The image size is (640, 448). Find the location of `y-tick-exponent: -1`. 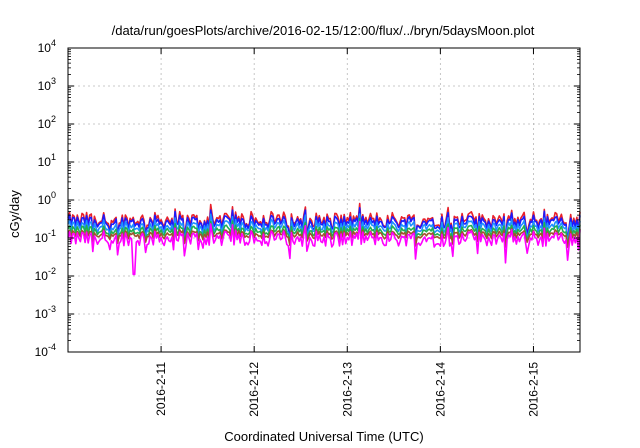

y-tick-exponent: -1 is located at coordinates (52, 233).